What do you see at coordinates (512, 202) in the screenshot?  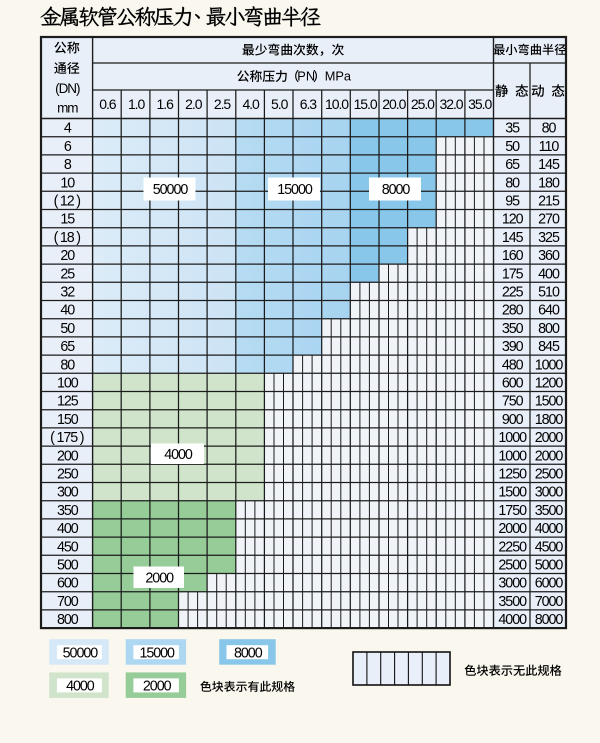 I see `svg-text: 95` at bounding box center [512, 202].